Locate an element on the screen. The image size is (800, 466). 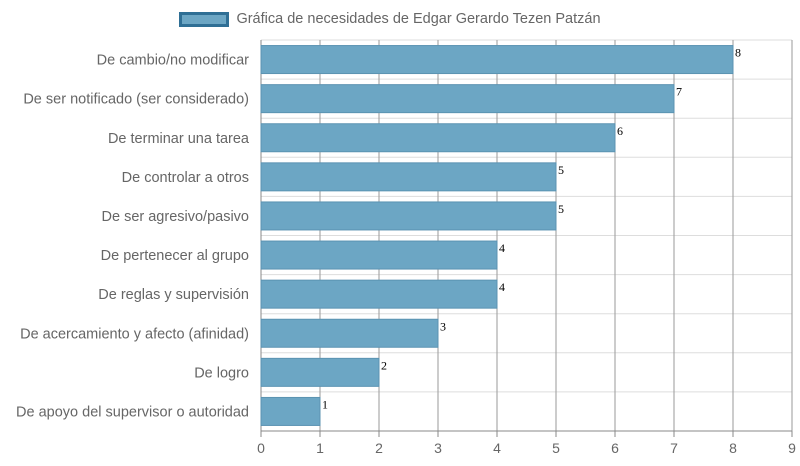
category-label: De terminar una tarea is located at coordinates (179, 139).